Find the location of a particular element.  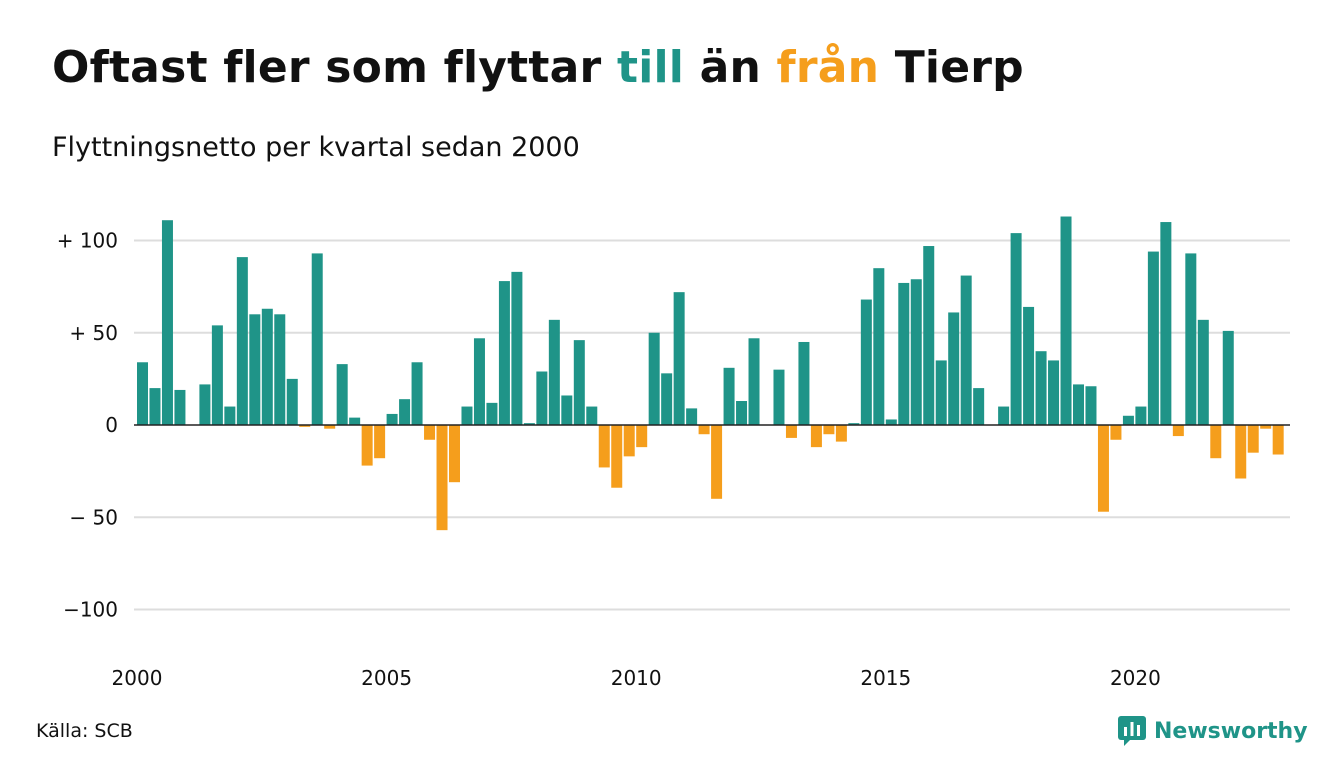

y-tick-label: − 50 is located at coordinates (93, 517).